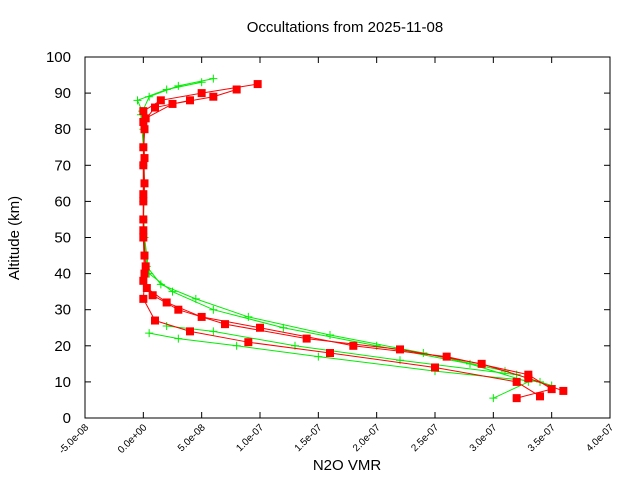 The width and height of the screenshot is (640, 485). What do you see at coordinates (62, 274) in the screenshot?
I see `y-tick-label: 40` at bounding box center [62, 274].